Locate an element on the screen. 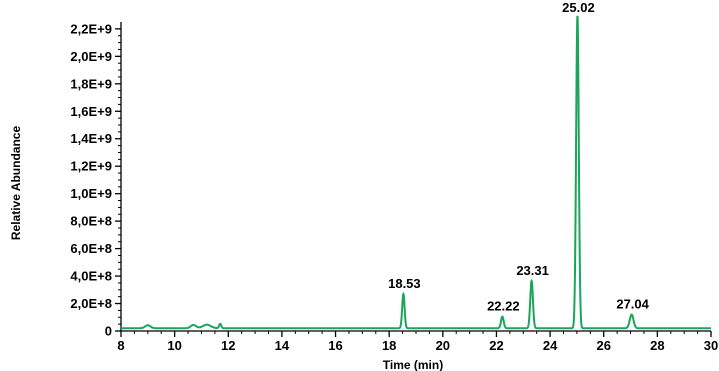 This screenshot has height=371, width=719. y-tick-label: 2,0E+9 is located at coordinates (91, 56).